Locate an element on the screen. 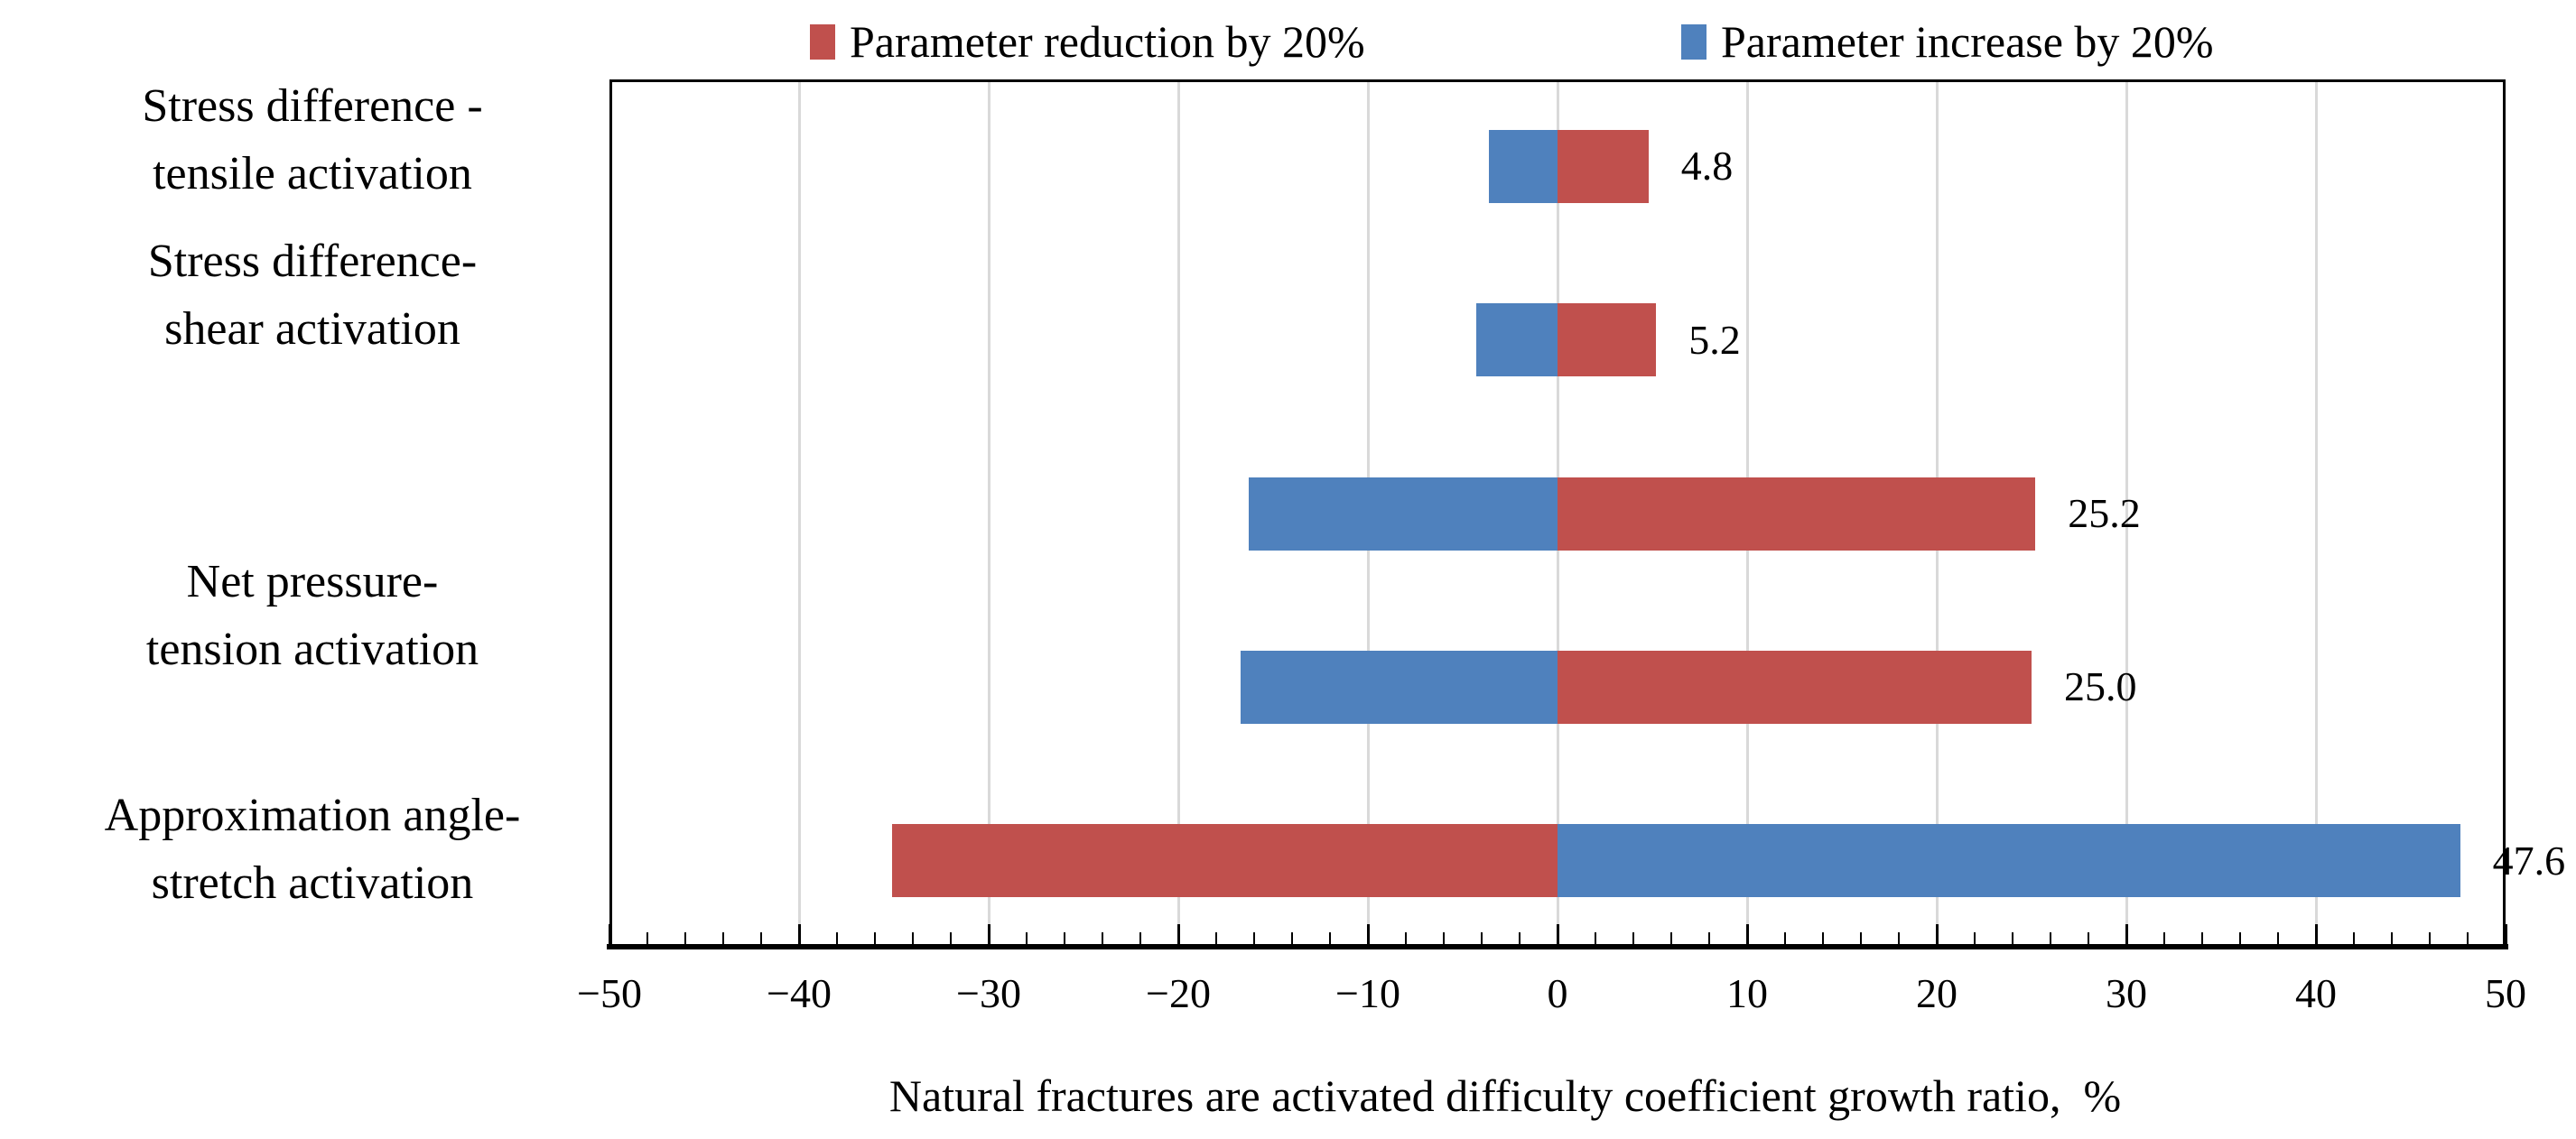 The height and width of the screenshot is (1139, 2576). bar-reduction-row2 is located at coordinates (1607, 340).